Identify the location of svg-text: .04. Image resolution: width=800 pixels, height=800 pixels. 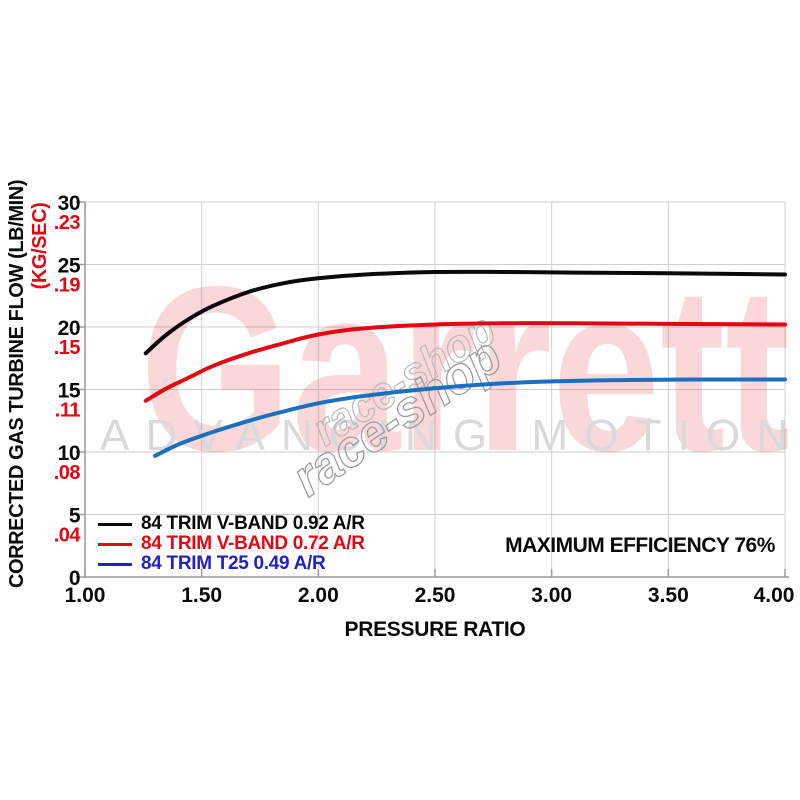
(68, 536).